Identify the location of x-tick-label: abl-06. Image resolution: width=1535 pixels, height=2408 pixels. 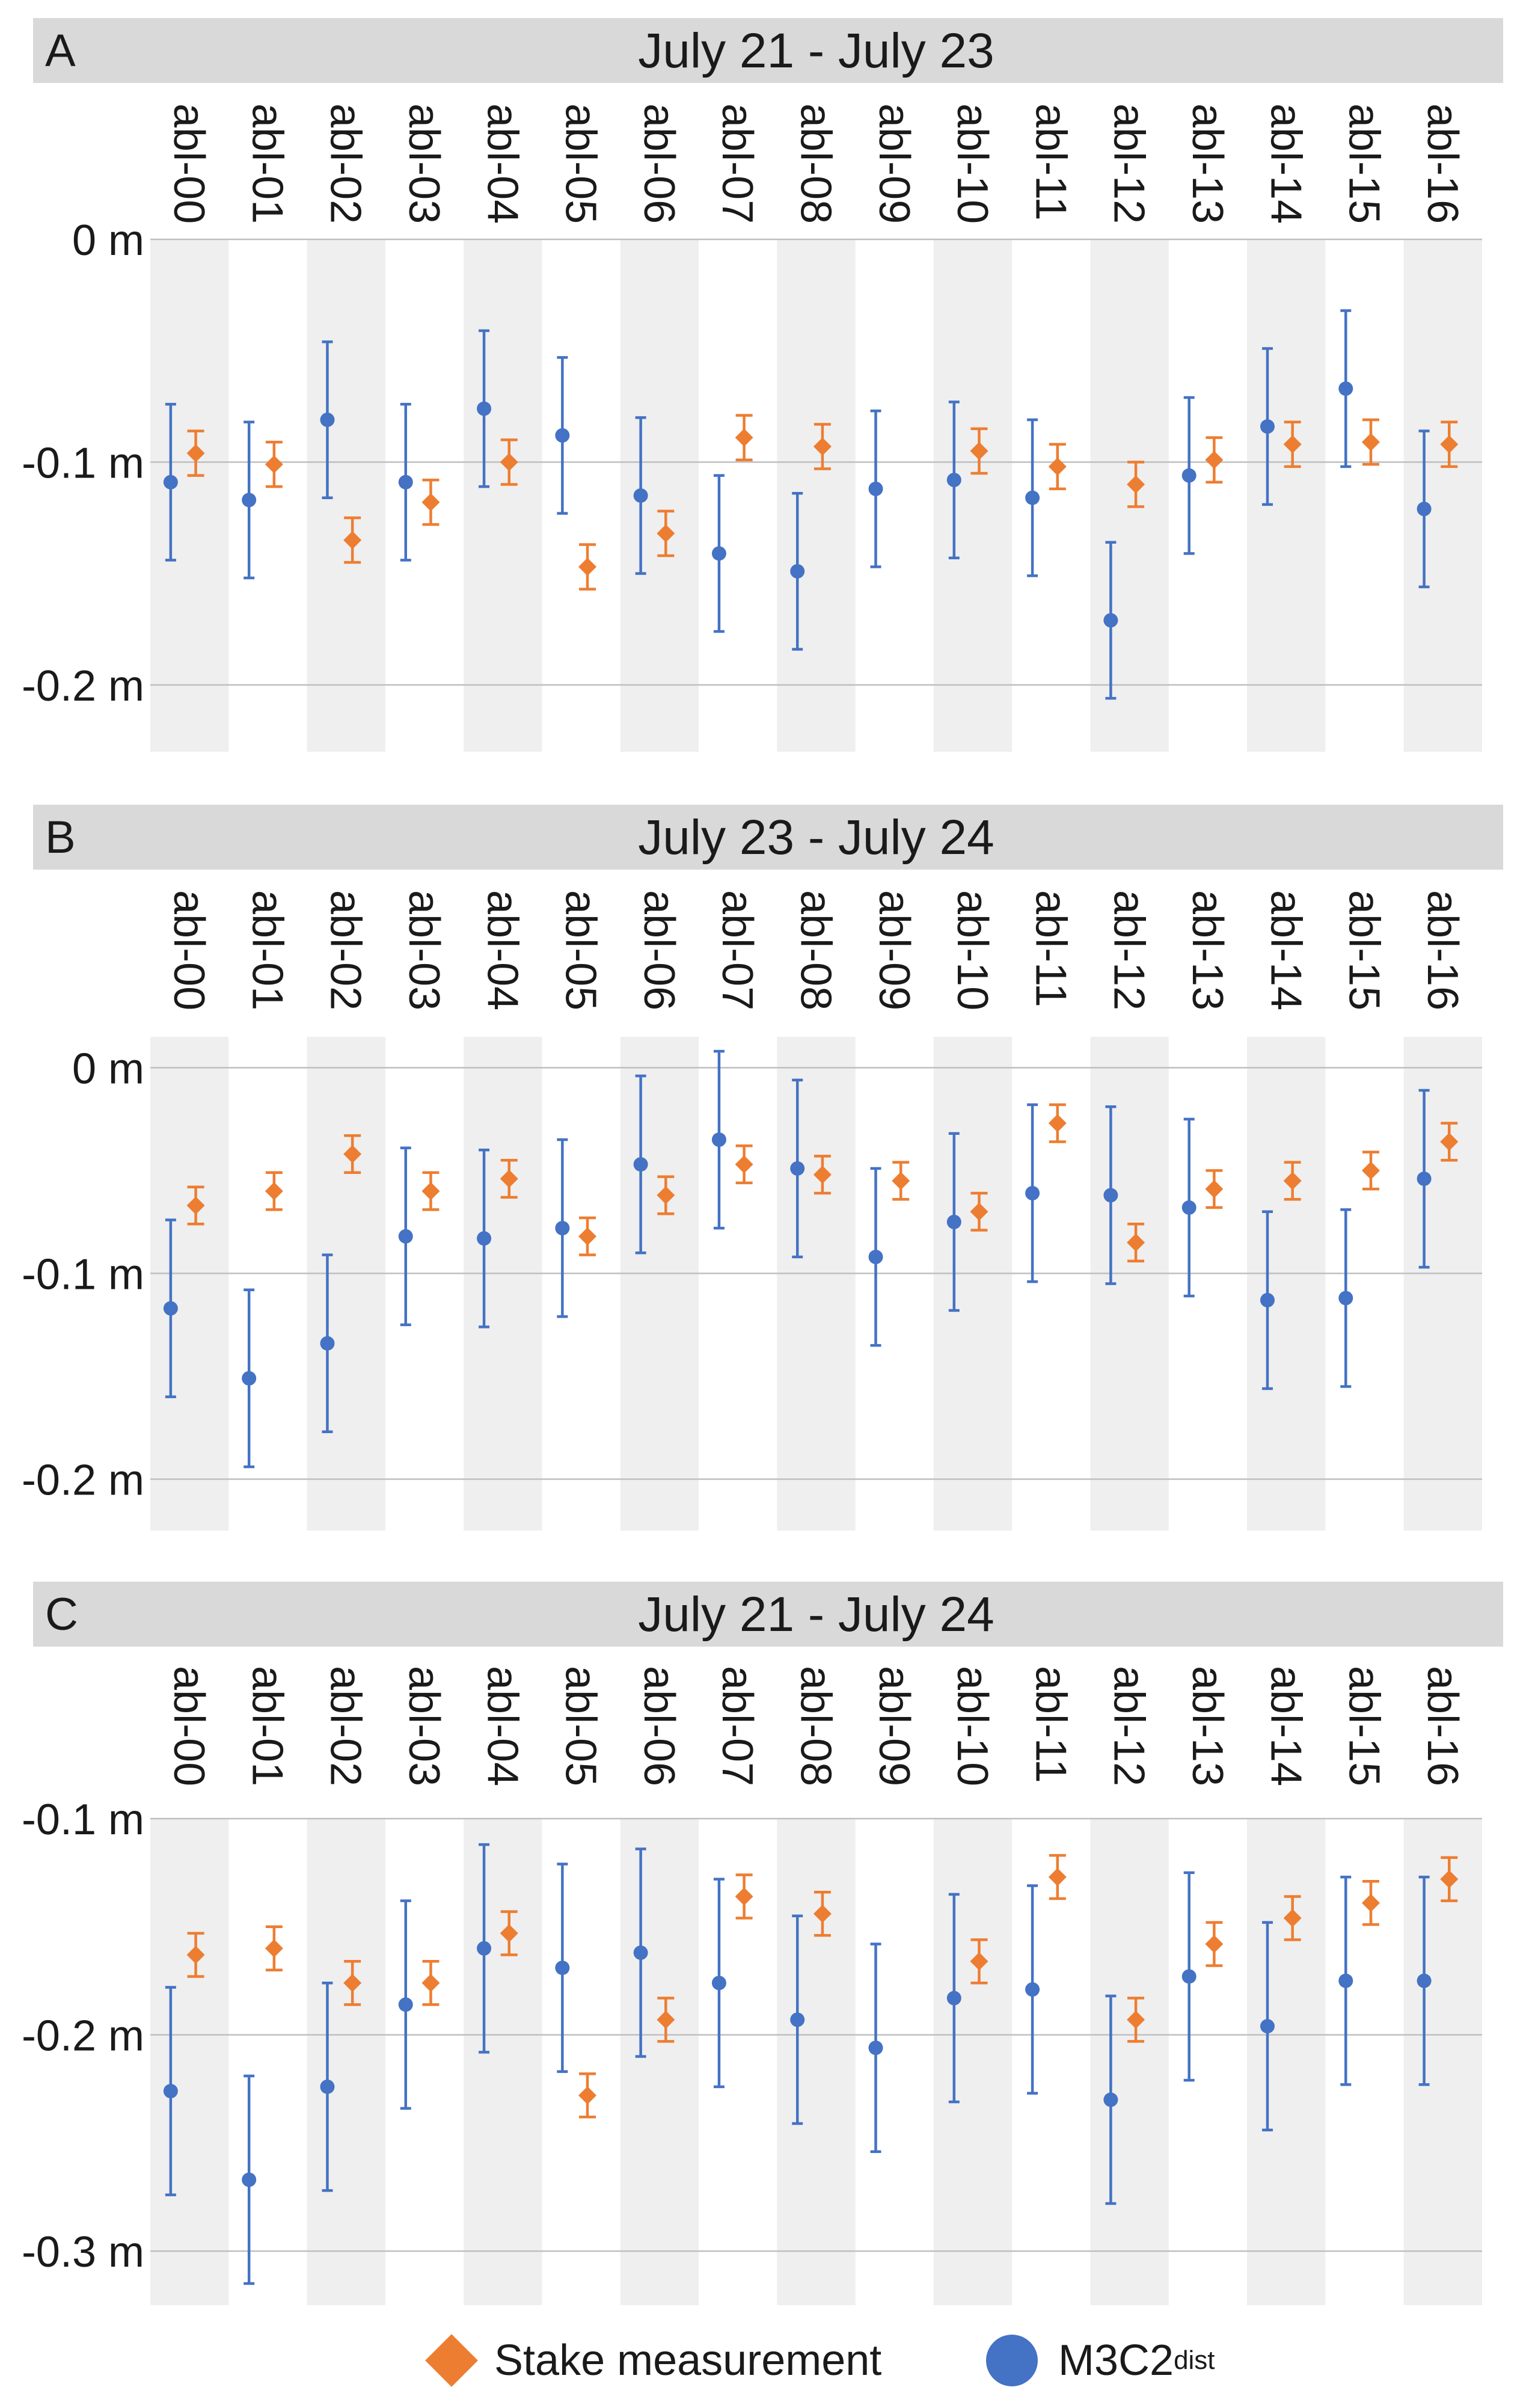
(659, 950).